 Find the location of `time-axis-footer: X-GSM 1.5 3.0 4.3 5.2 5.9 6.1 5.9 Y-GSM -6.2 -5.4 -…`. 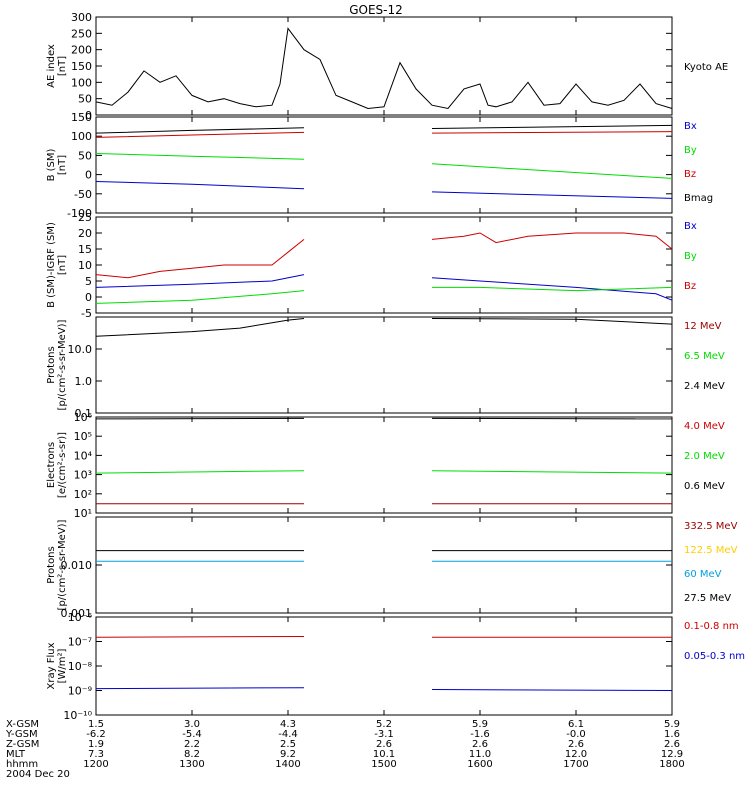

time-axis-footer: X-GSM 1.5 3.0 4.3 5.2 5.9 6.1 5.9 Y-GSM -6.2 -5.4 -… is located at coordinates (345, 749).